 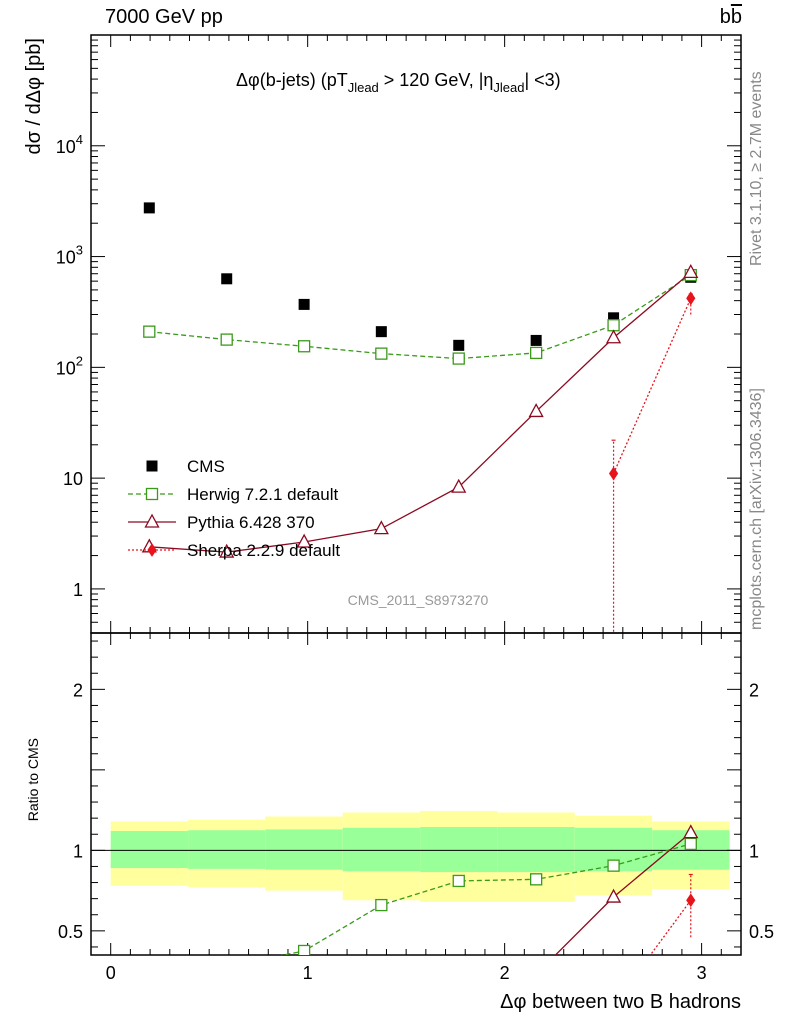 I want to click on header-process: bb, so click(x=730, y=17).